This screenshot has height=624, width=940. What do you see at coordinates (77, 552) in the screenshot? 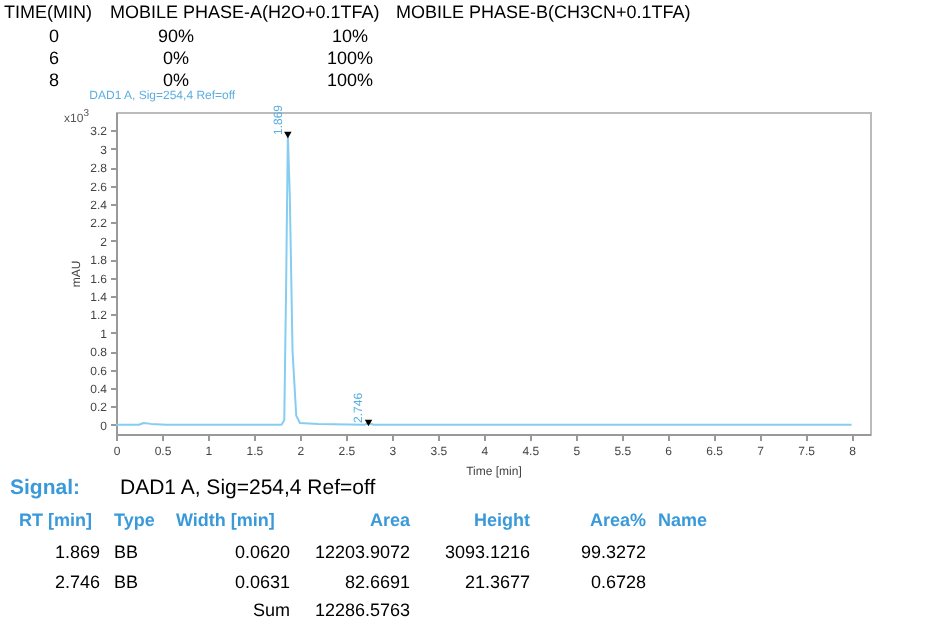
I see `text: 1.869` at bounding box center [77, 552].